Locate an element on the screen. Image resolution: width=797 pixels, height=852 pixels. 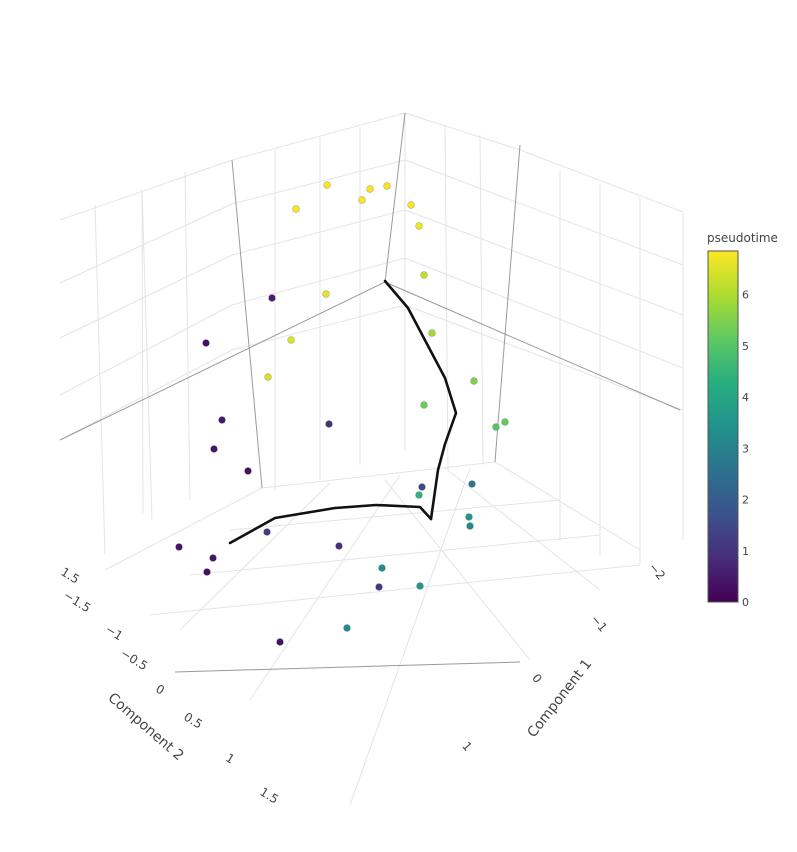
x-tick-label: −2 is located at coordinates (657, 571).